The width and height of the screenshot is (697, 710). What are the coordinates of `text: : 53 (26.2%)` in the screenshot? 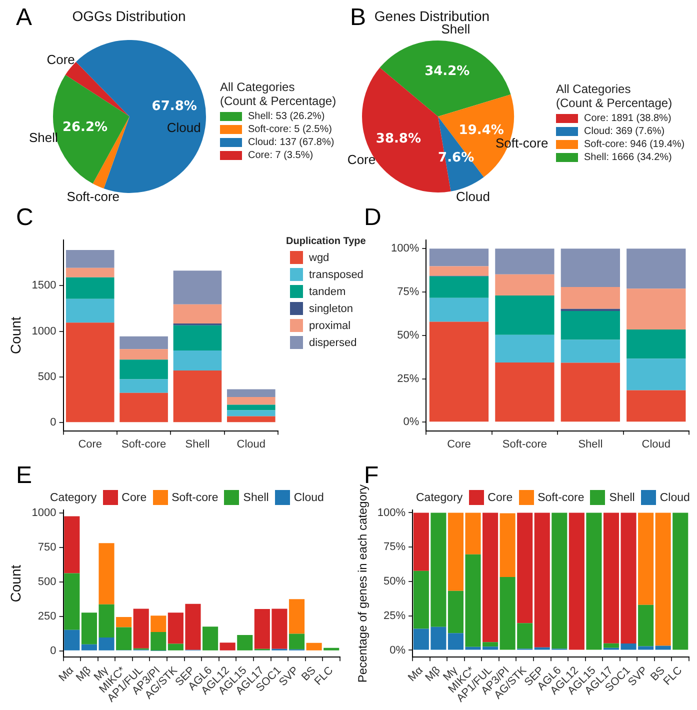 It's located at (297, 116).